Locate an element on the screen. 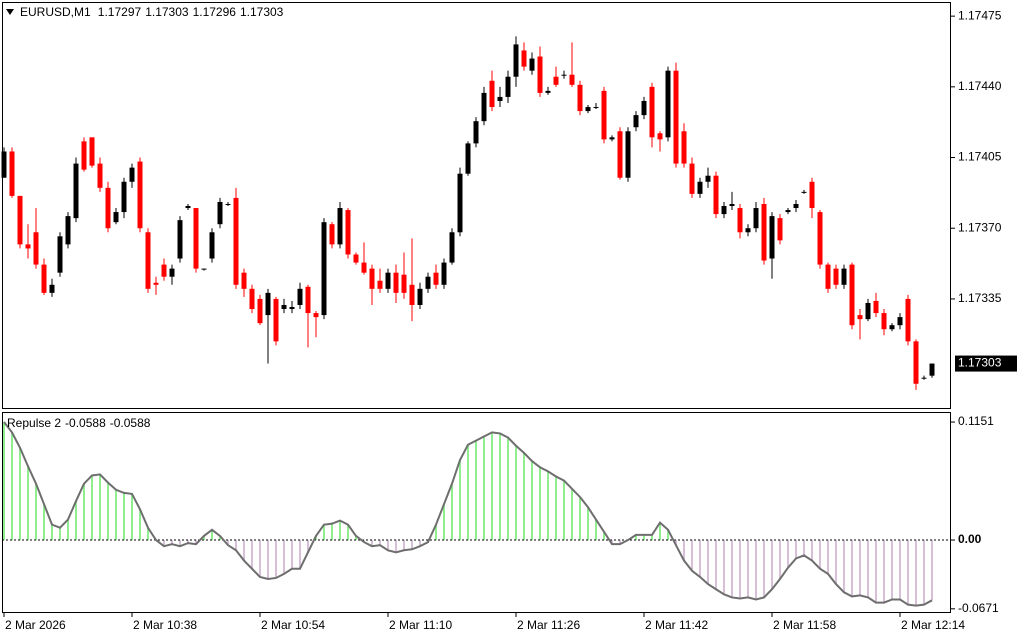  y-tick-label: 1.17370 is located at coordinates (980, 227).